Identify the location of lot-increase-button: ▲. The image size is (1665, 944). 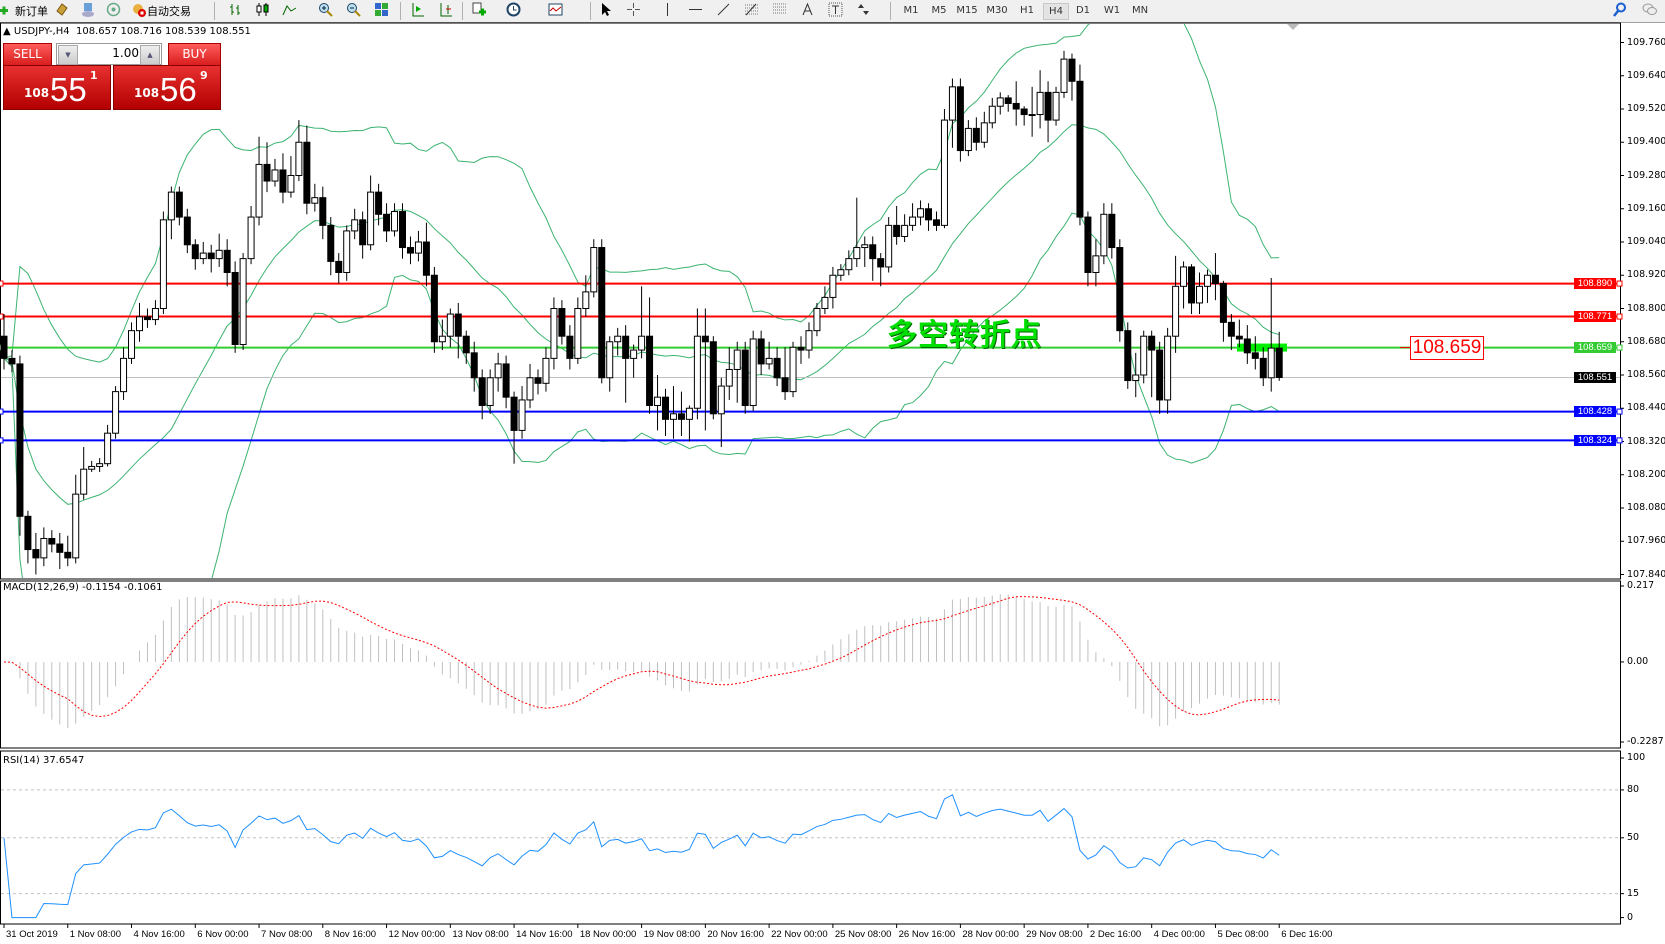
(150, 55).